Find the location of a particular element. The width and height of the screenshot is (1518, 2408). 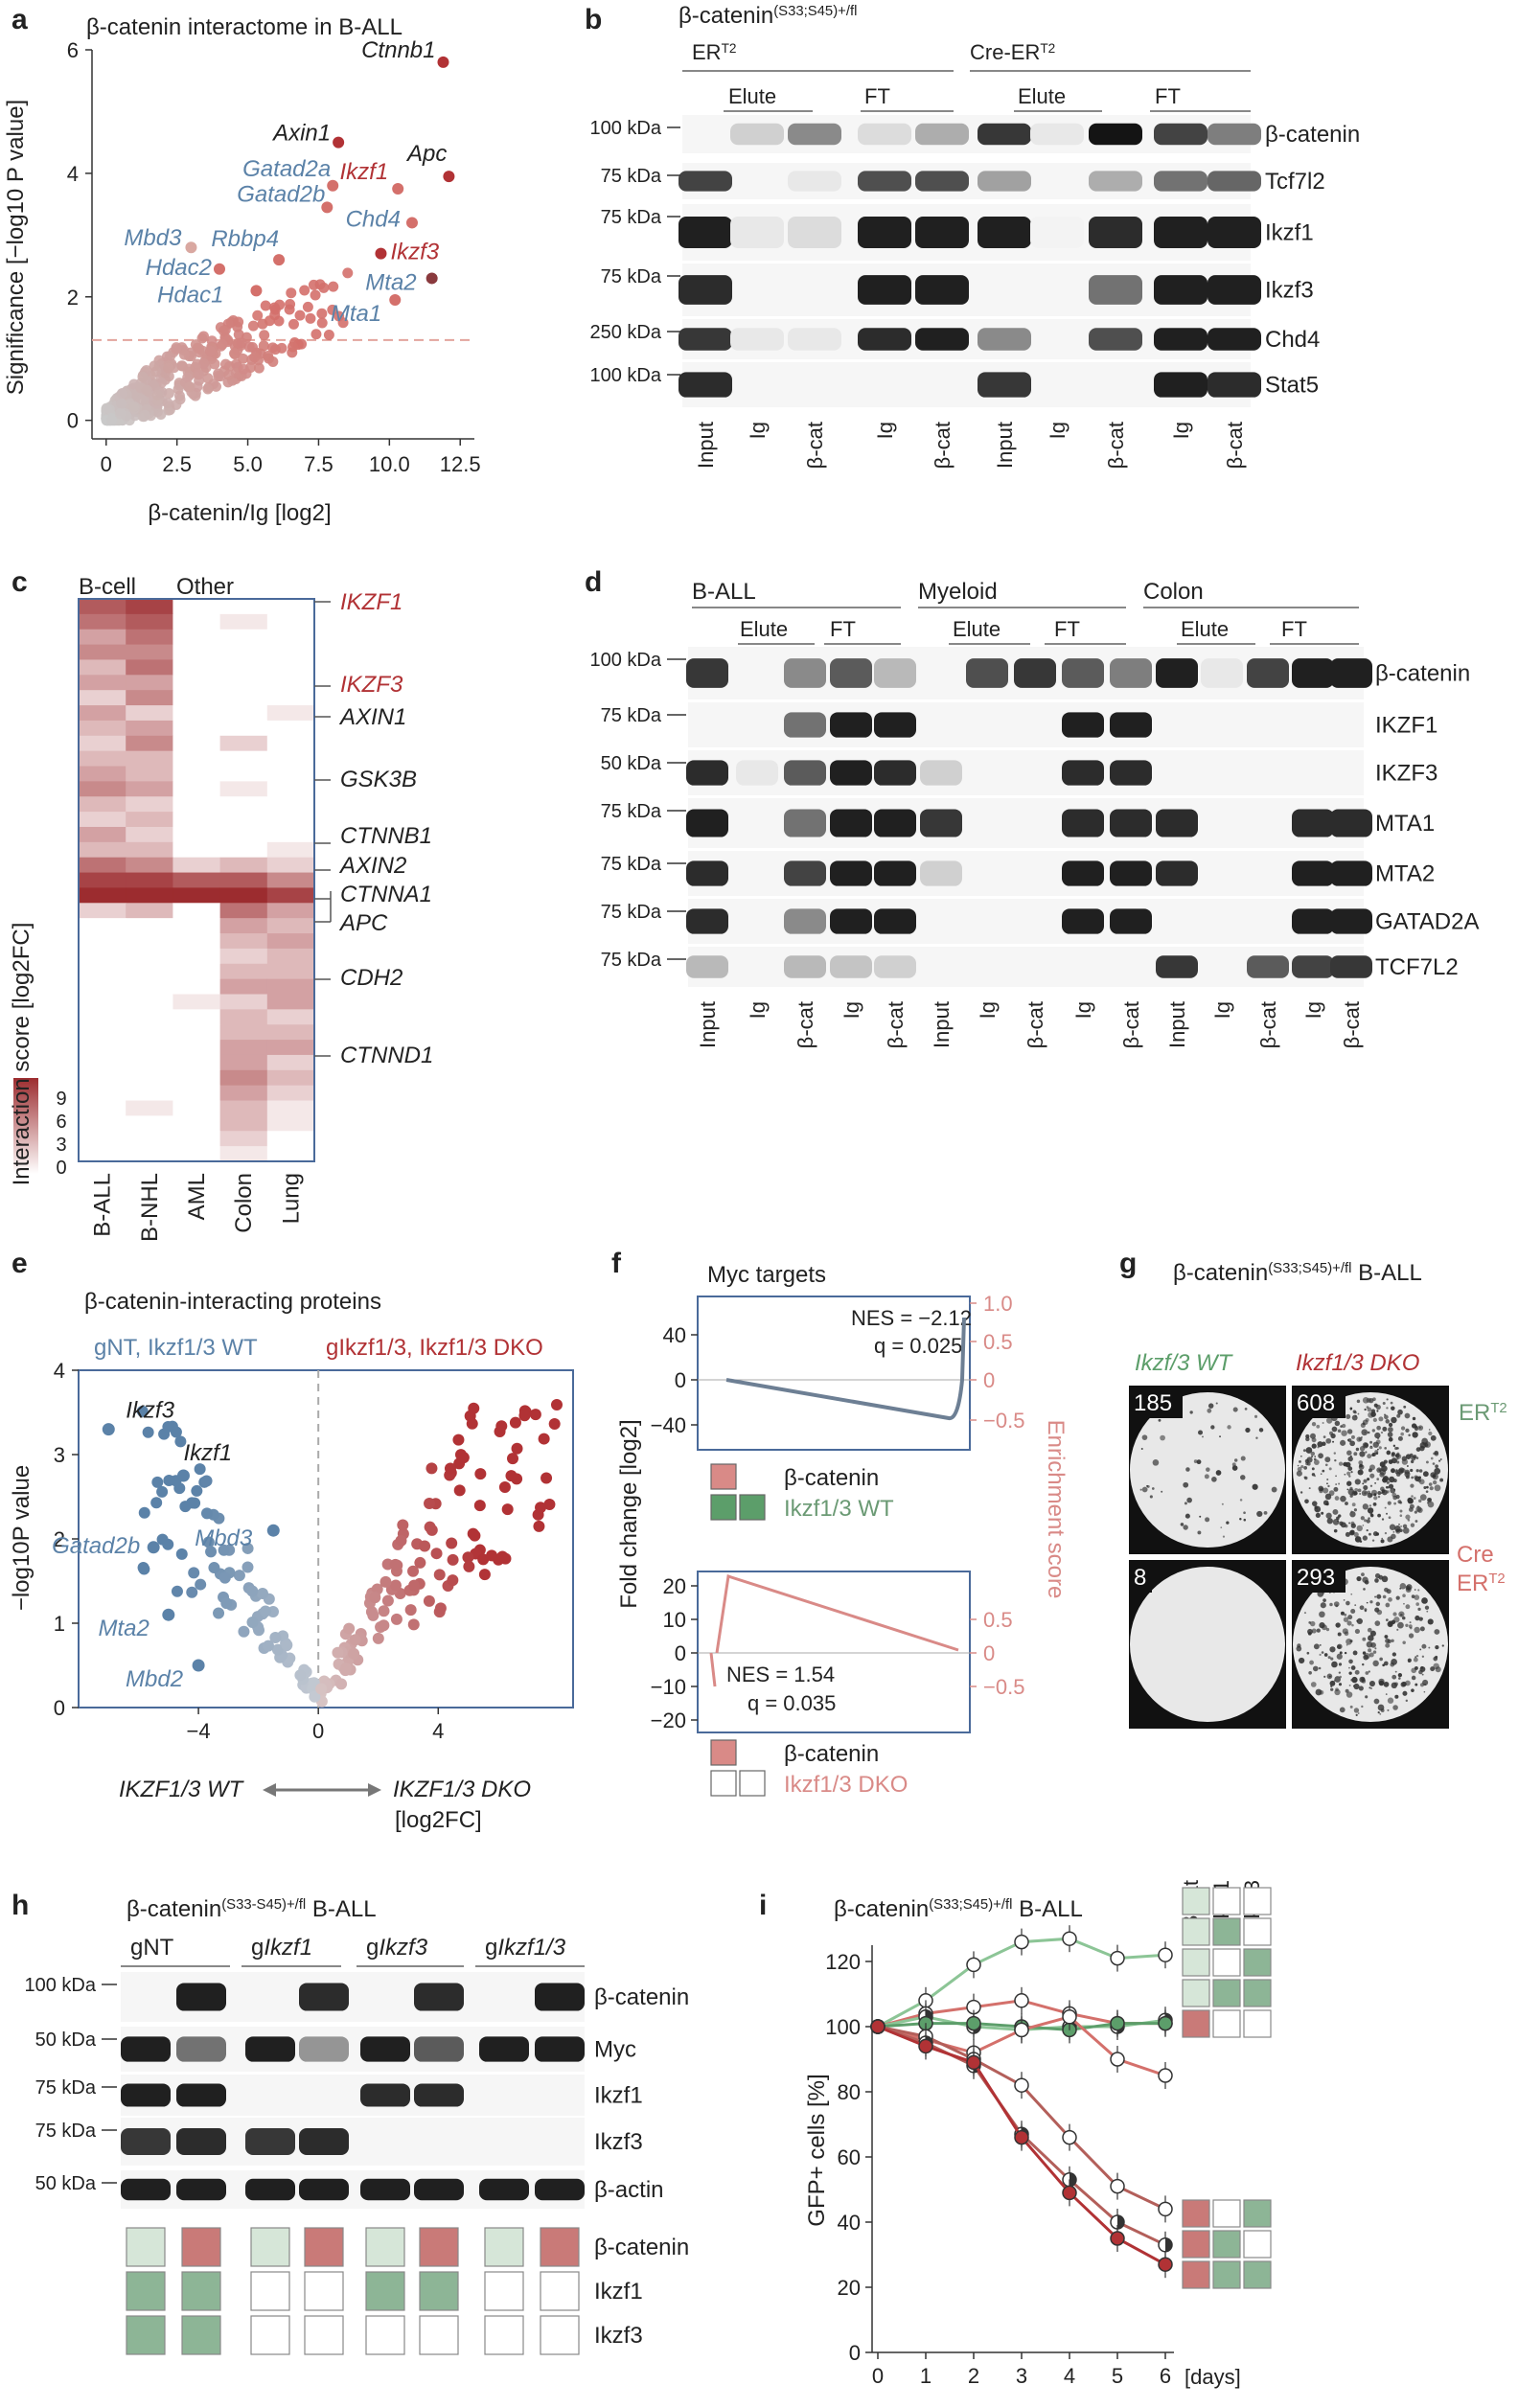

legend-colorbar is located at coordinates (26, 1126).